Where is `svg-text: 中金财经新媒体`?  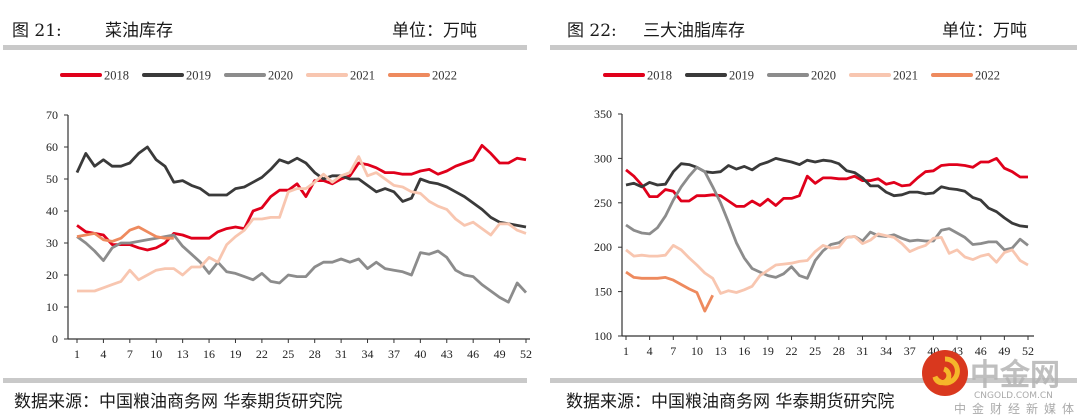
svg-text: 中金财经新媒体 is located at coordinates (1017, 408).